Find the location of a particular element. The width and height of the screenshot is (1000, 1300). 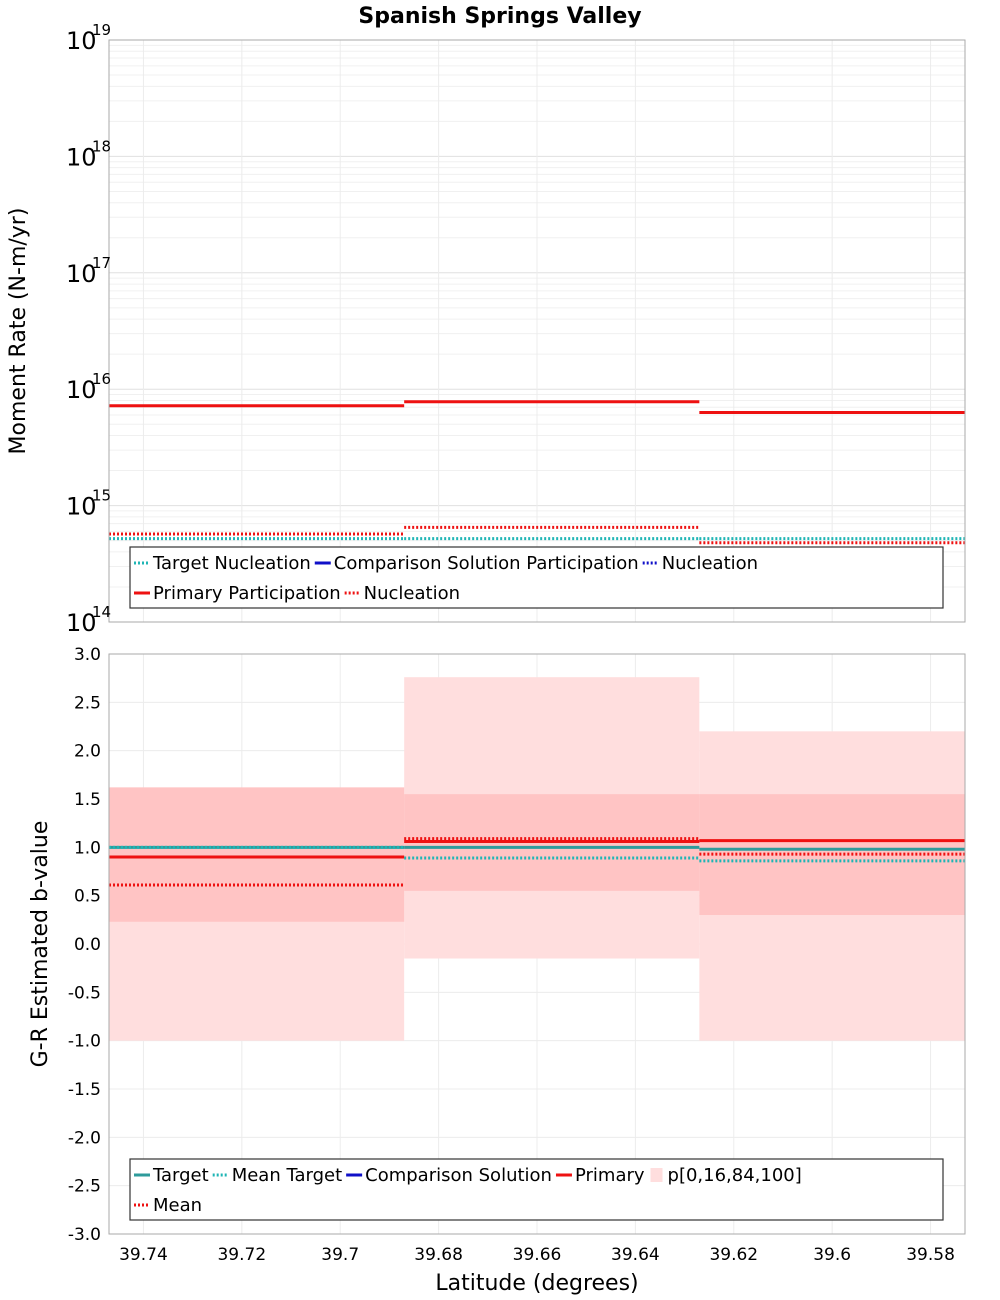

b-value-y-tick-label: 1.5 is located at coordinates (87, 800).